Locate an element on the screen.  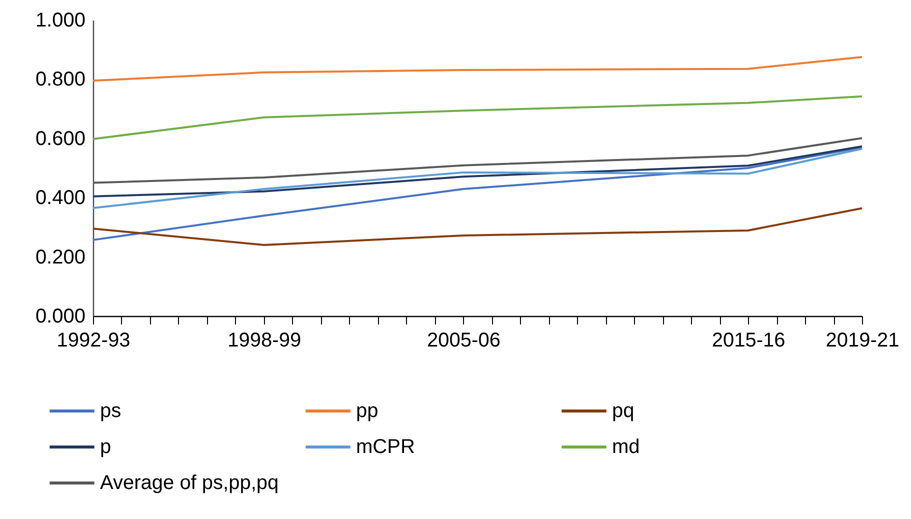
legend-label: ps is located at coordinates (111, 411).